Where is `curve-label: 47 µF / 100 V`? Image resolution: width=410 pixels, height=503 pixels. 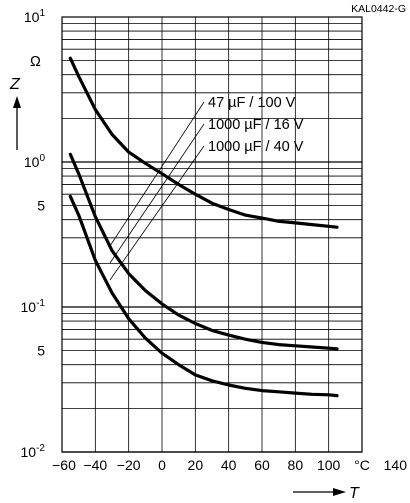 curve-label: 47 µF / 100 V is located at coordinates (252, 103).